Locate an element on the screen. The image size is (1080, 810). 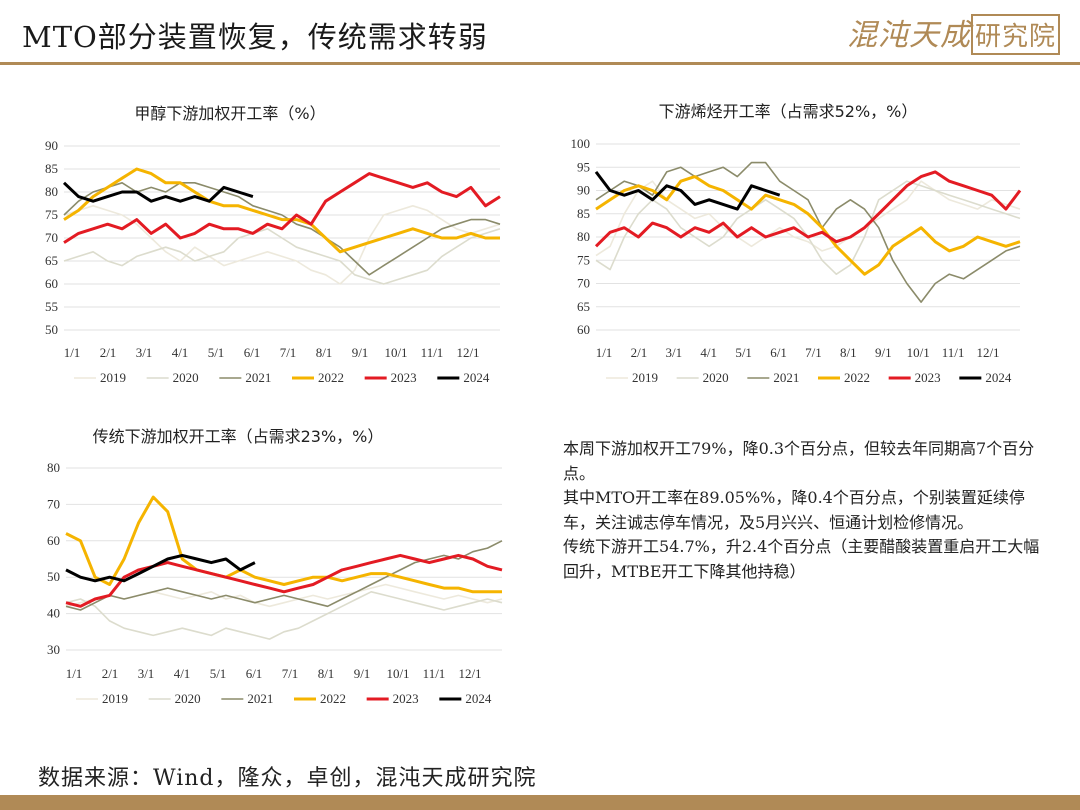
y-tick-label: 55 is located at coordinates (51, 306).